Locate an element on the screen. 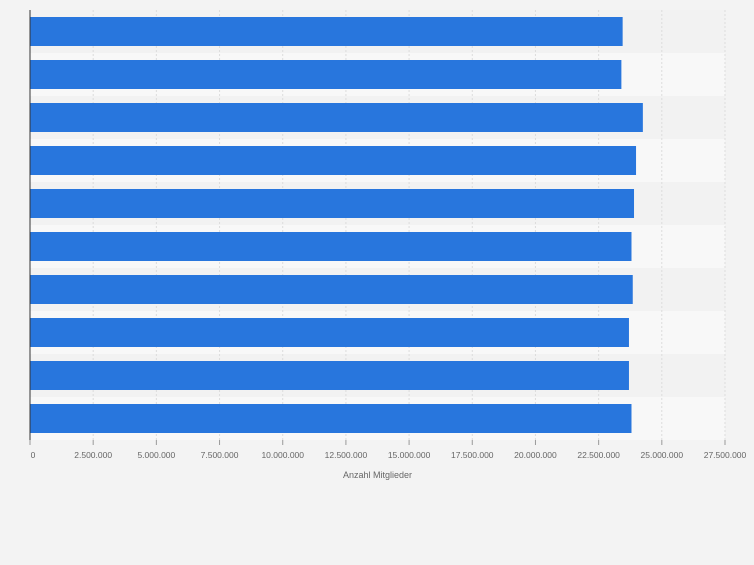 The width and height of the screenshot is (754, 565). x-tick-label: 7.500.000 is located at coordinates (220, 455).